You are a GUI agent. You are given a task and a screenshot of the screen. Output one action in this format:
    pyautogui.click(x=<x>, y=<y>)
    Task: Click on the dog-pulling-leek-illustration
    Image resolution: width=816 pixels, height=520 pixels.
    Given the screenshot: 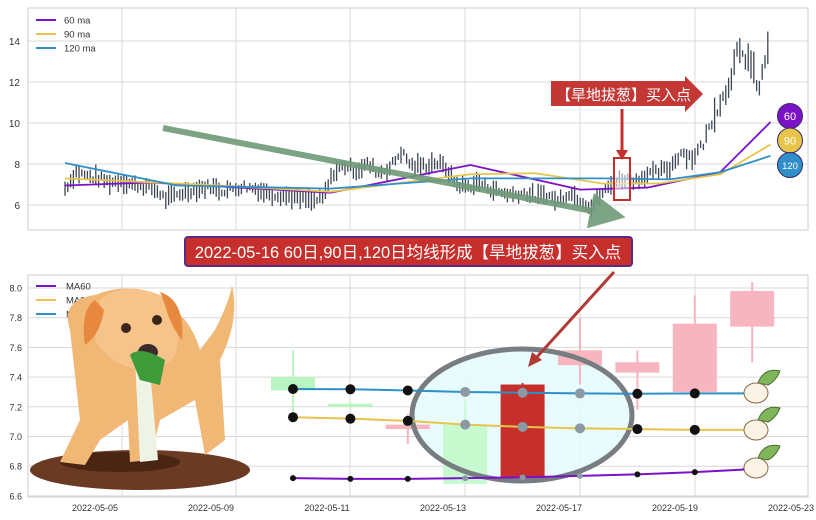 What is the action you would take?
    pyautogui.click(x=140, y=387)
    